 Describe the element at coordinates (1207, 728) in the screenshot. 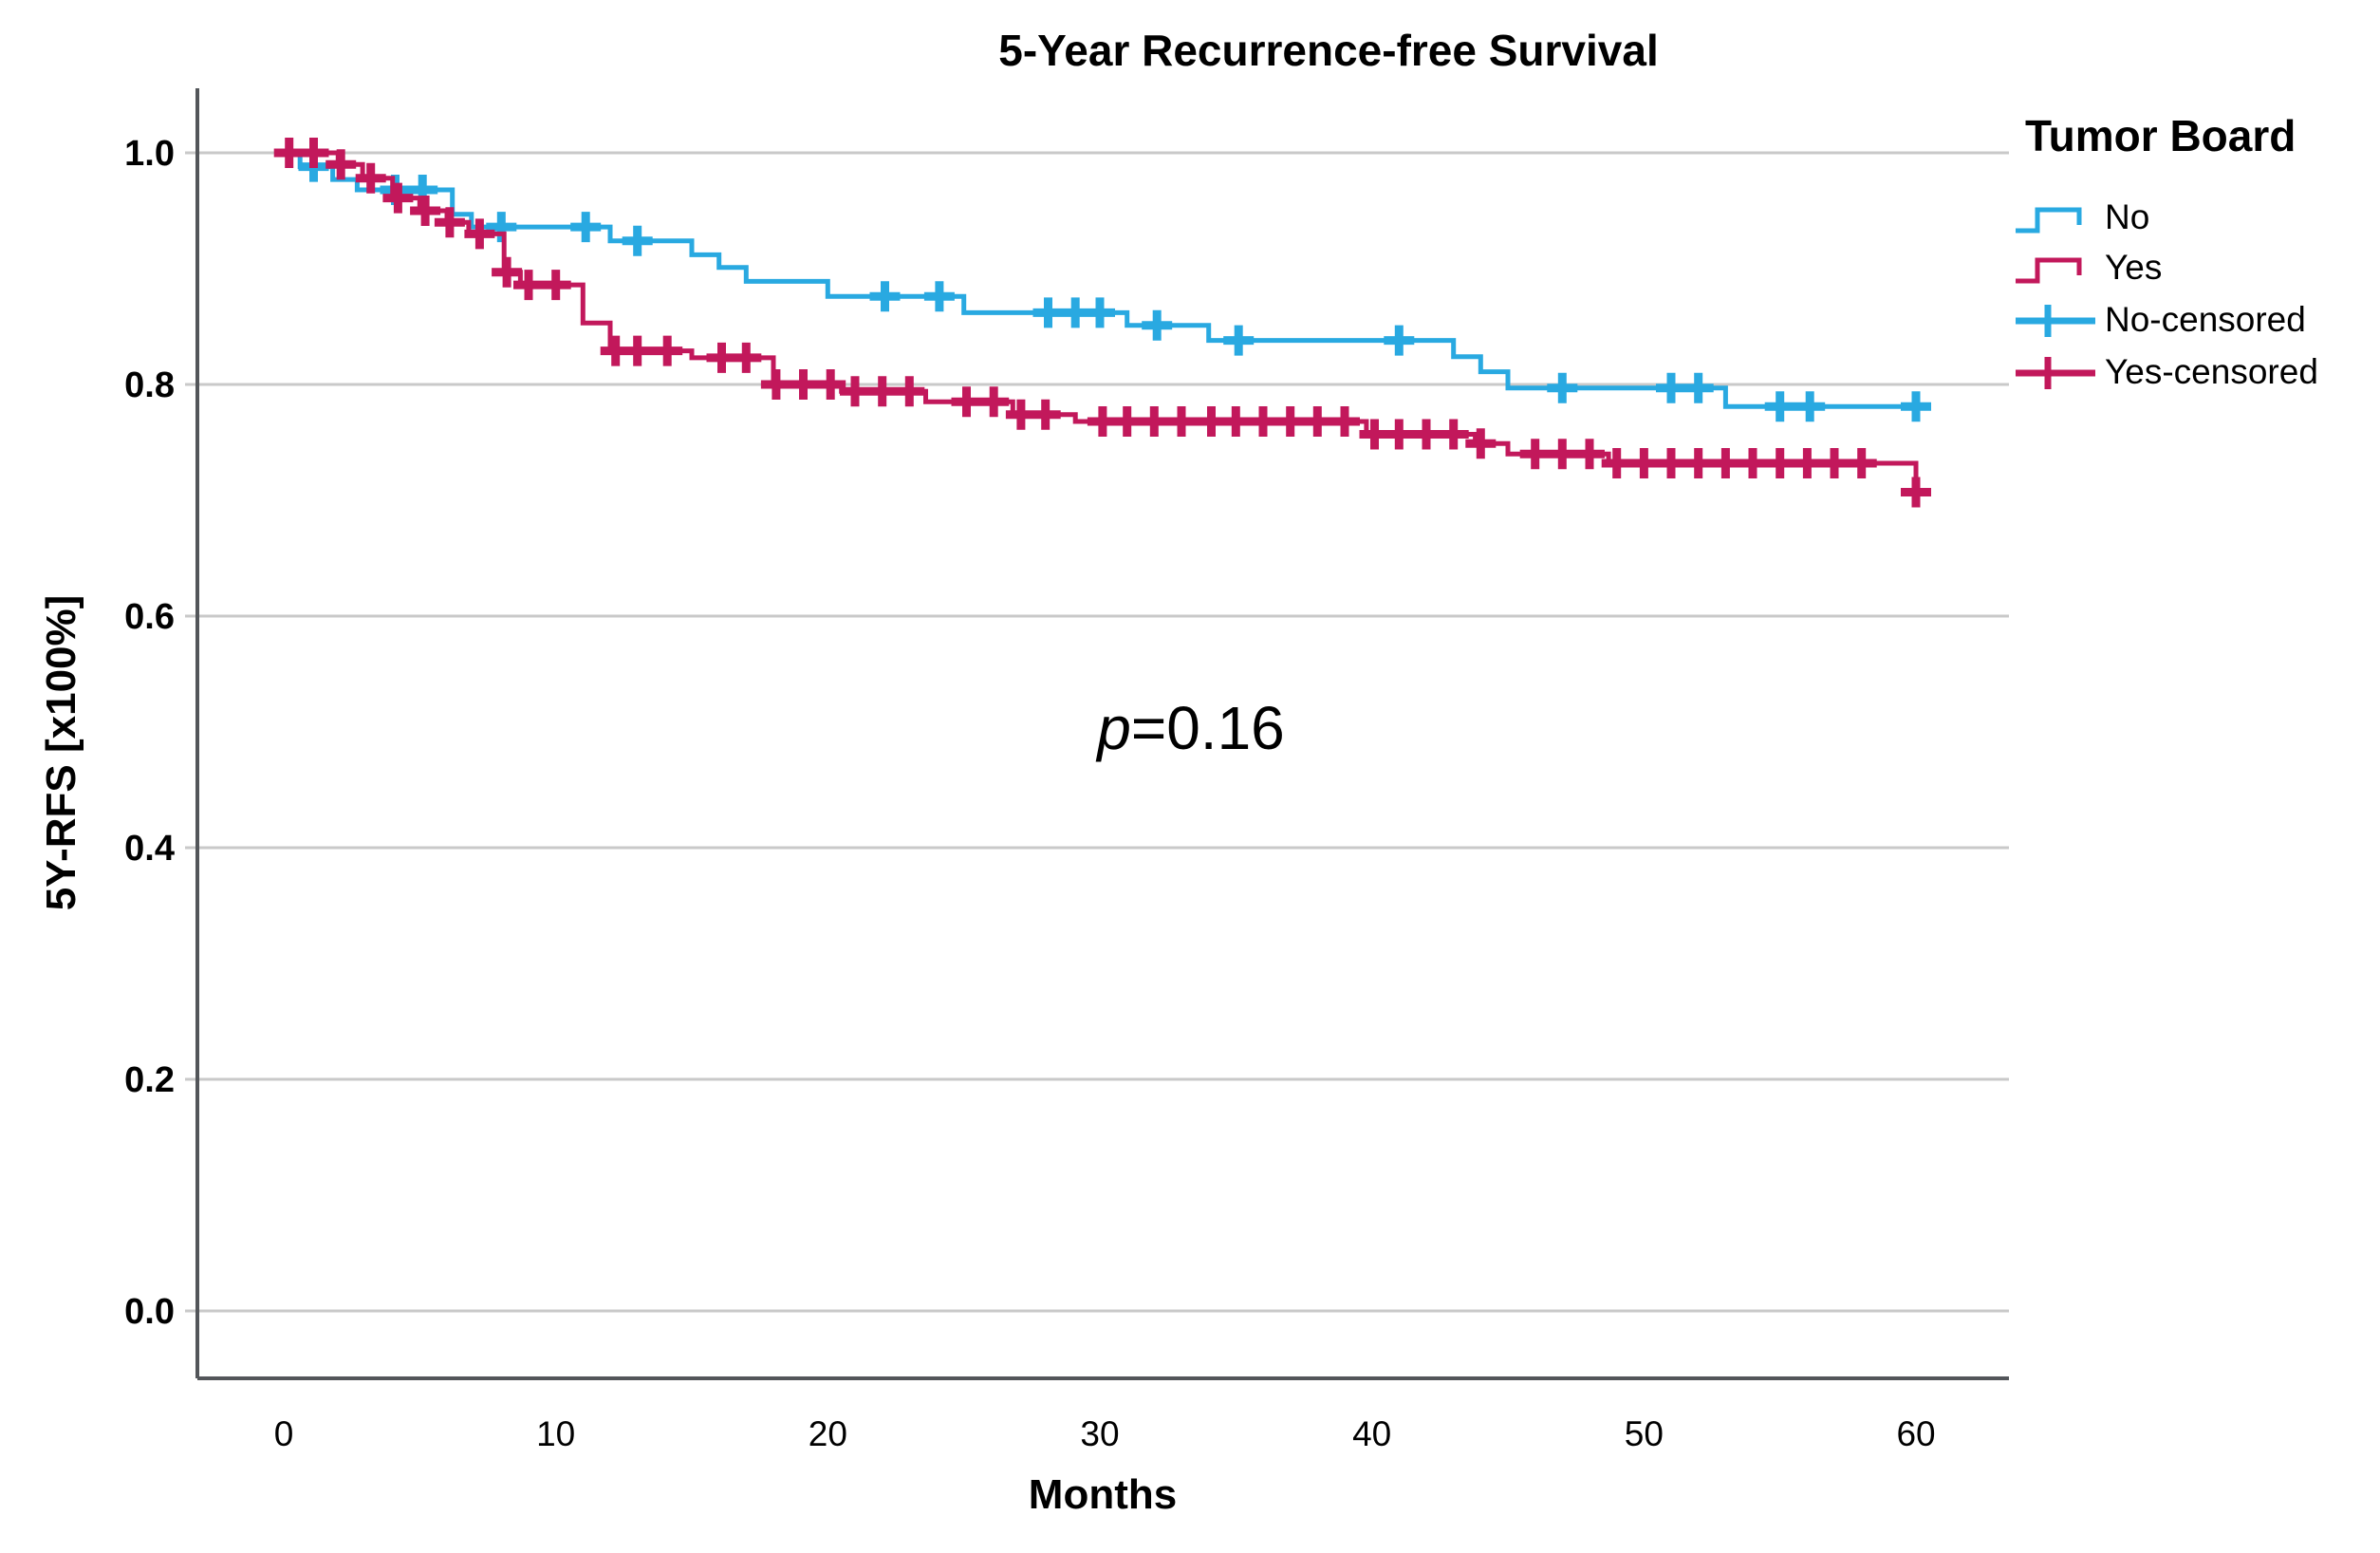

I see `p-value-text: =0.16` at that location.